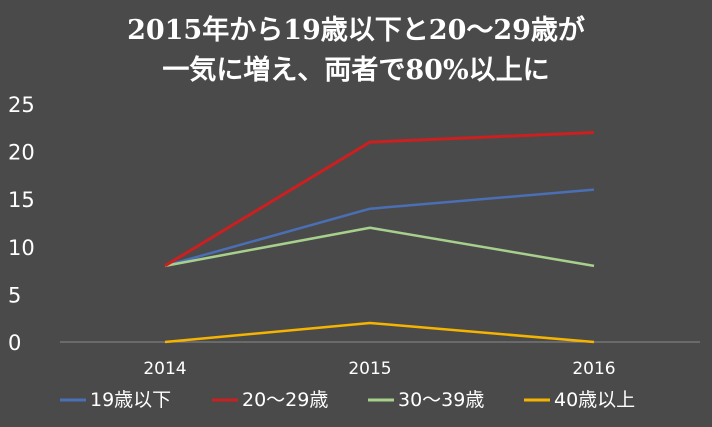  Describe the element at coordinates (285, 400) in the screenshot. I see `legend-label-1: 20～29歳` at that location.